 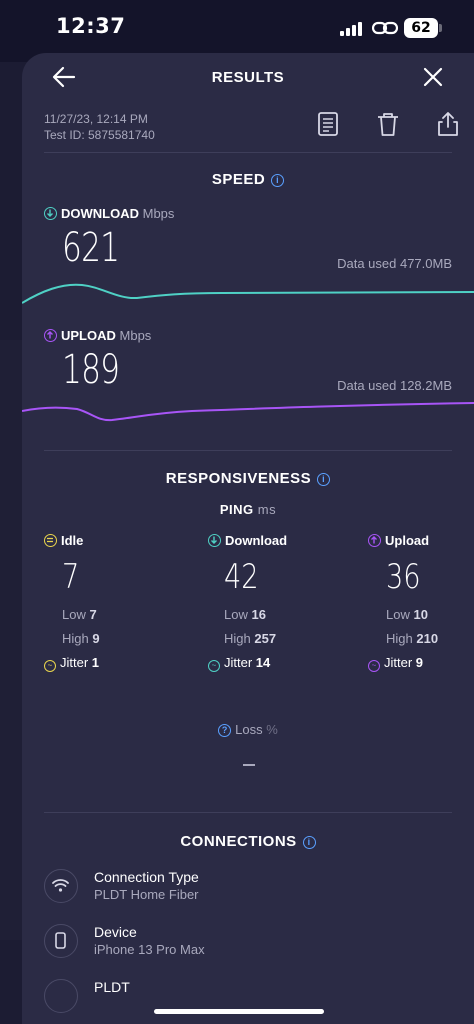 What do you see at coordinates (272, 729) in the screenshot?
I see `loss-unit: %` at bounding box center [272, 729].